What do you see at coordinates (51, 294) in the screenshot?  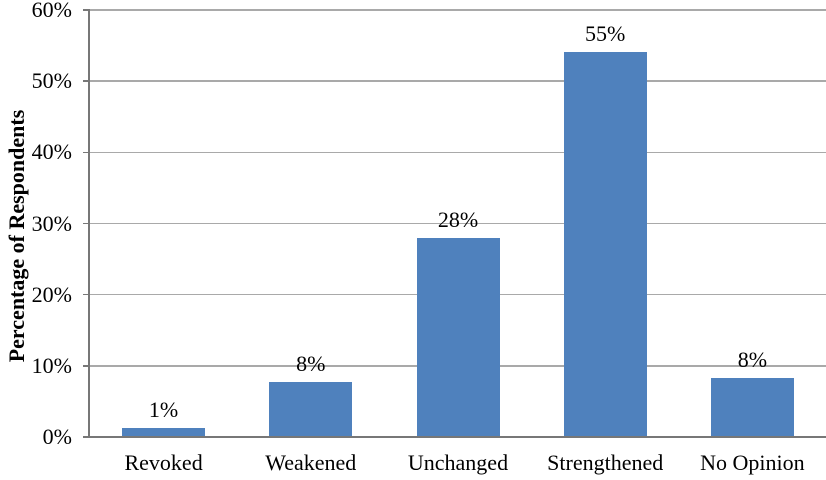 I see `y-tick-label: 20%` at bounding box center [51, 294].